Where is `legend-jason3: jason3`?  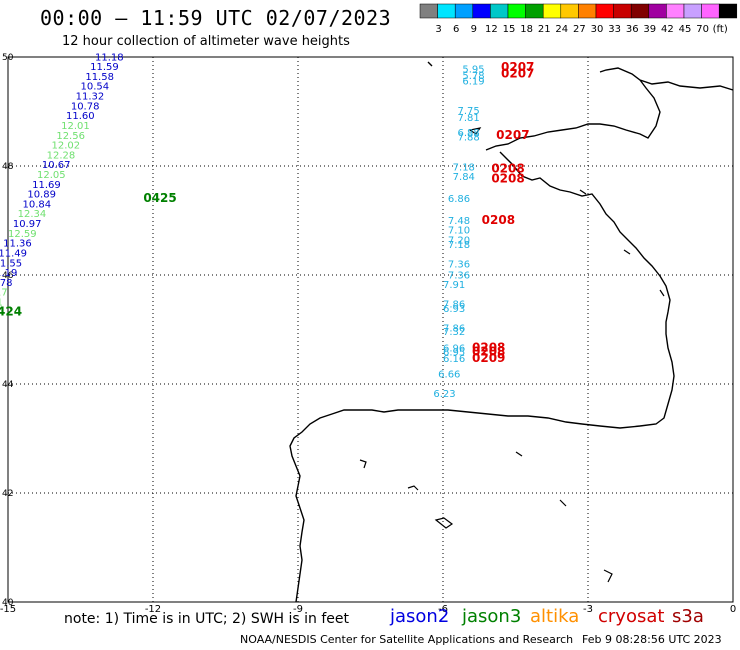 legend-jason3: jason3 is located at coordinates (492, 616).